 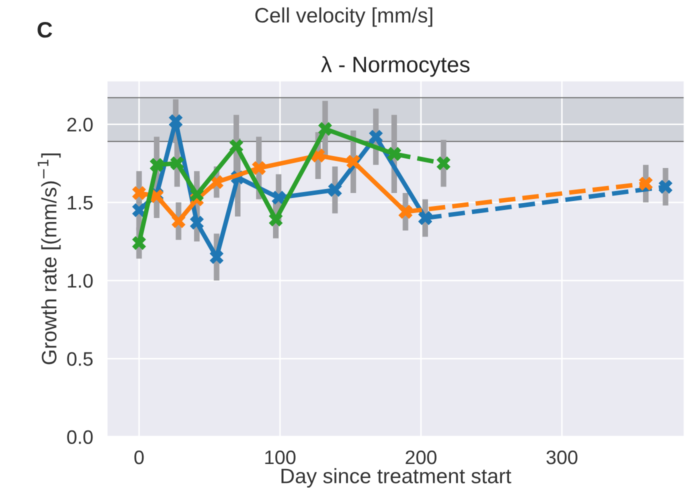 I want to click on y-tick-label: 0.0, so click(x=80, y=437).